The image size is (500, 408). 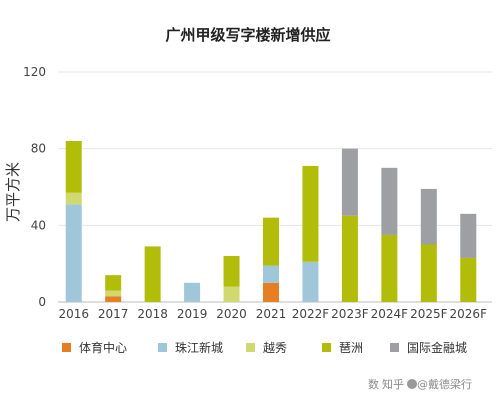 I want to click on legend: 体育中心 珠江新城 越秀 琶洲 国际金融城, so click(x=264, y=347).